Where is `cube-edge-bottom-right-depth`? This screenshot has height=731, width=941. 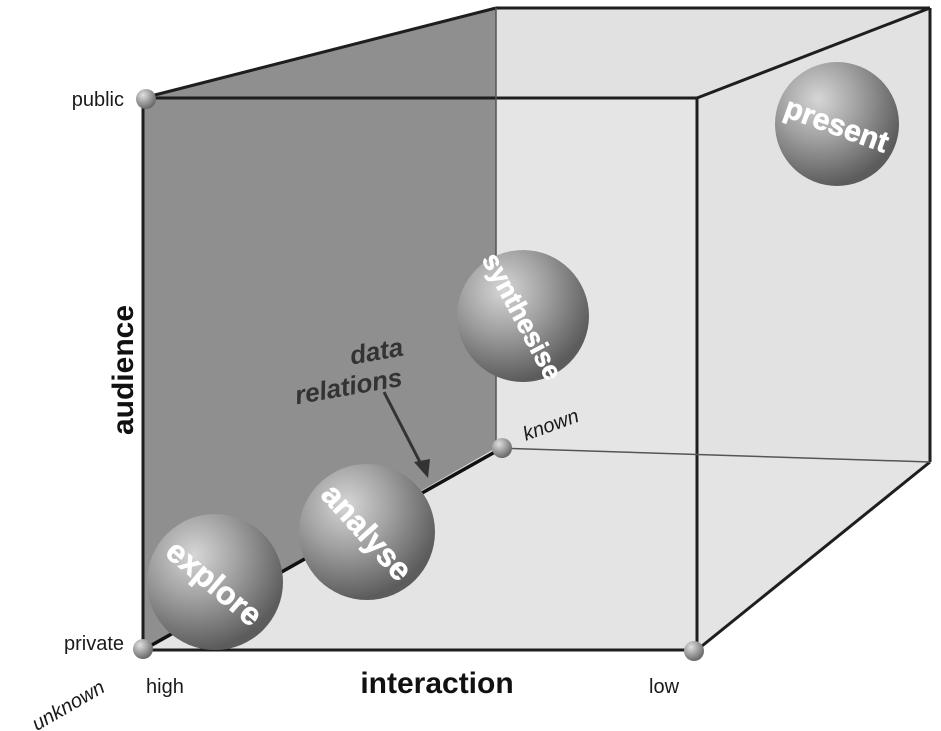
cube-edge-bottom-right-depth is located at coordinates (813, 556).